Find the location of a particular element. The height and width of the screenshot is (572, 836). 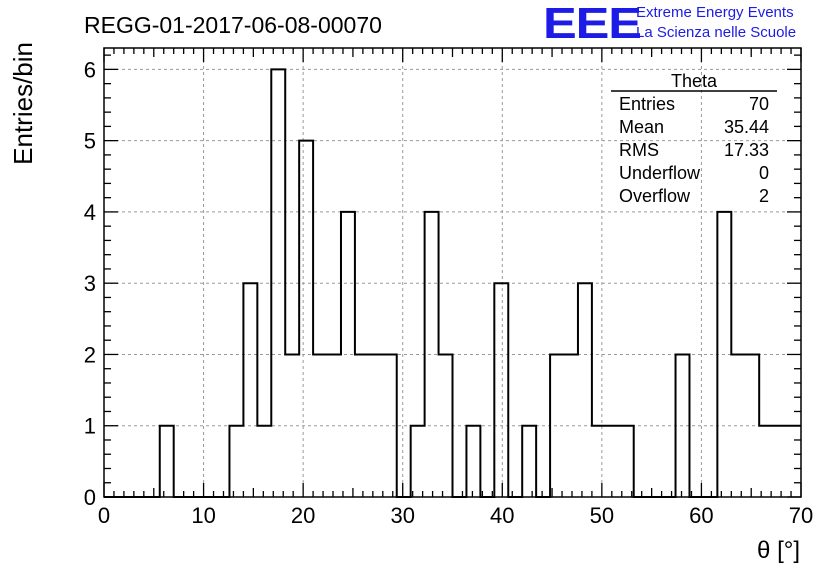

y-tick-label: 2 is located at coordinates (90, 354).